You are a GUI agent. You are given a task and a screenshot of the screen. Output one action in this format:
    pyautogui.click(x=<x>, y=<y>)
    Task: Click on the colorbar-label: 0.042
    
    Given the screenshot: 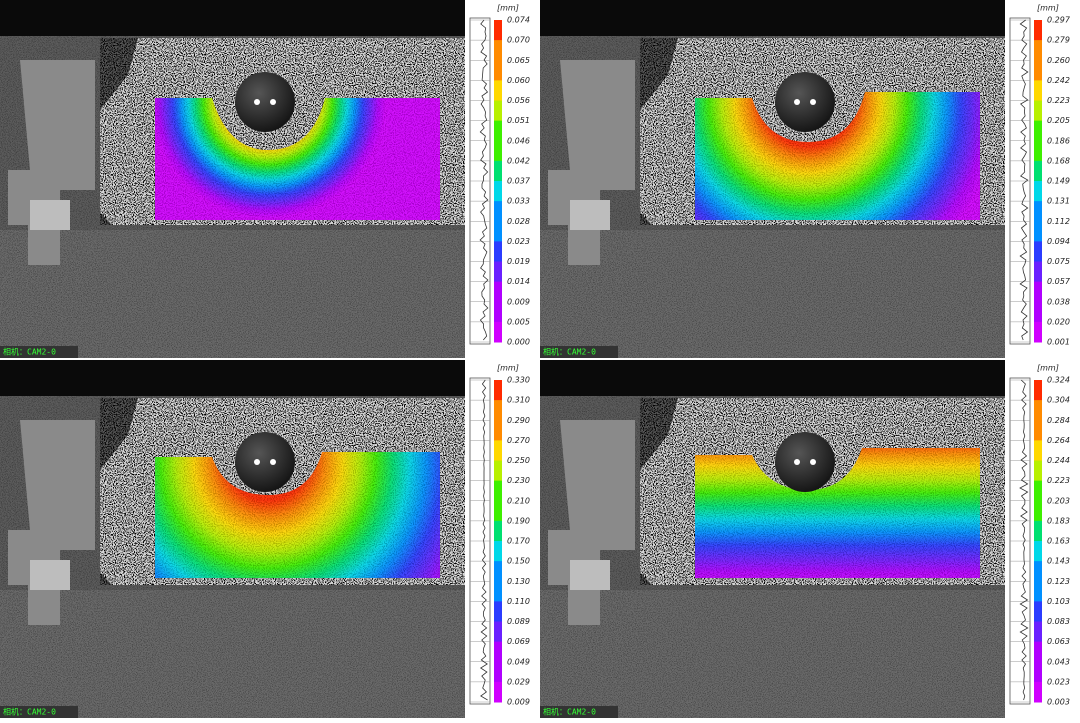 What is the action you would take?
    pyautogui.click(x=518, y=160)
    